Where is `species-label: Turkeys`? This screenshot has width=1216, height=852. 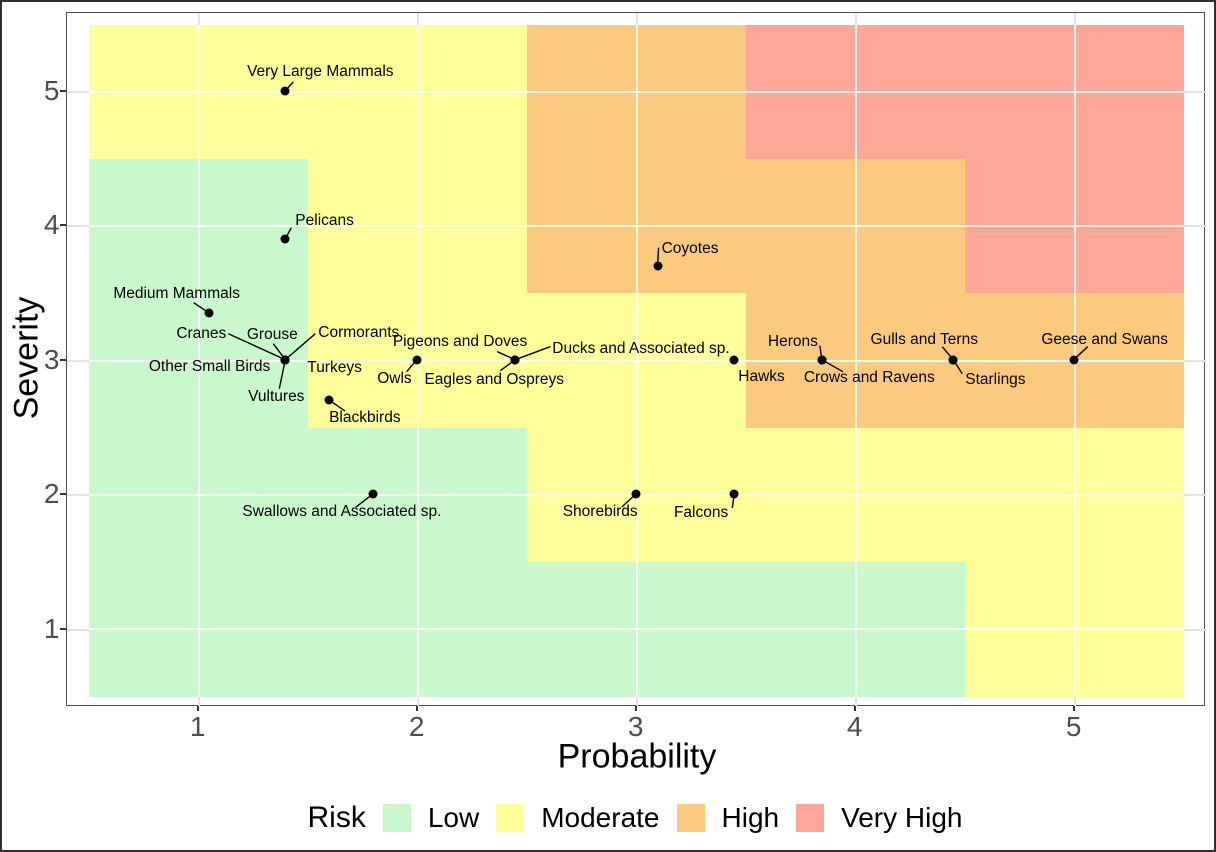 species-label: Turkeys is located at coordinates (334, 367).